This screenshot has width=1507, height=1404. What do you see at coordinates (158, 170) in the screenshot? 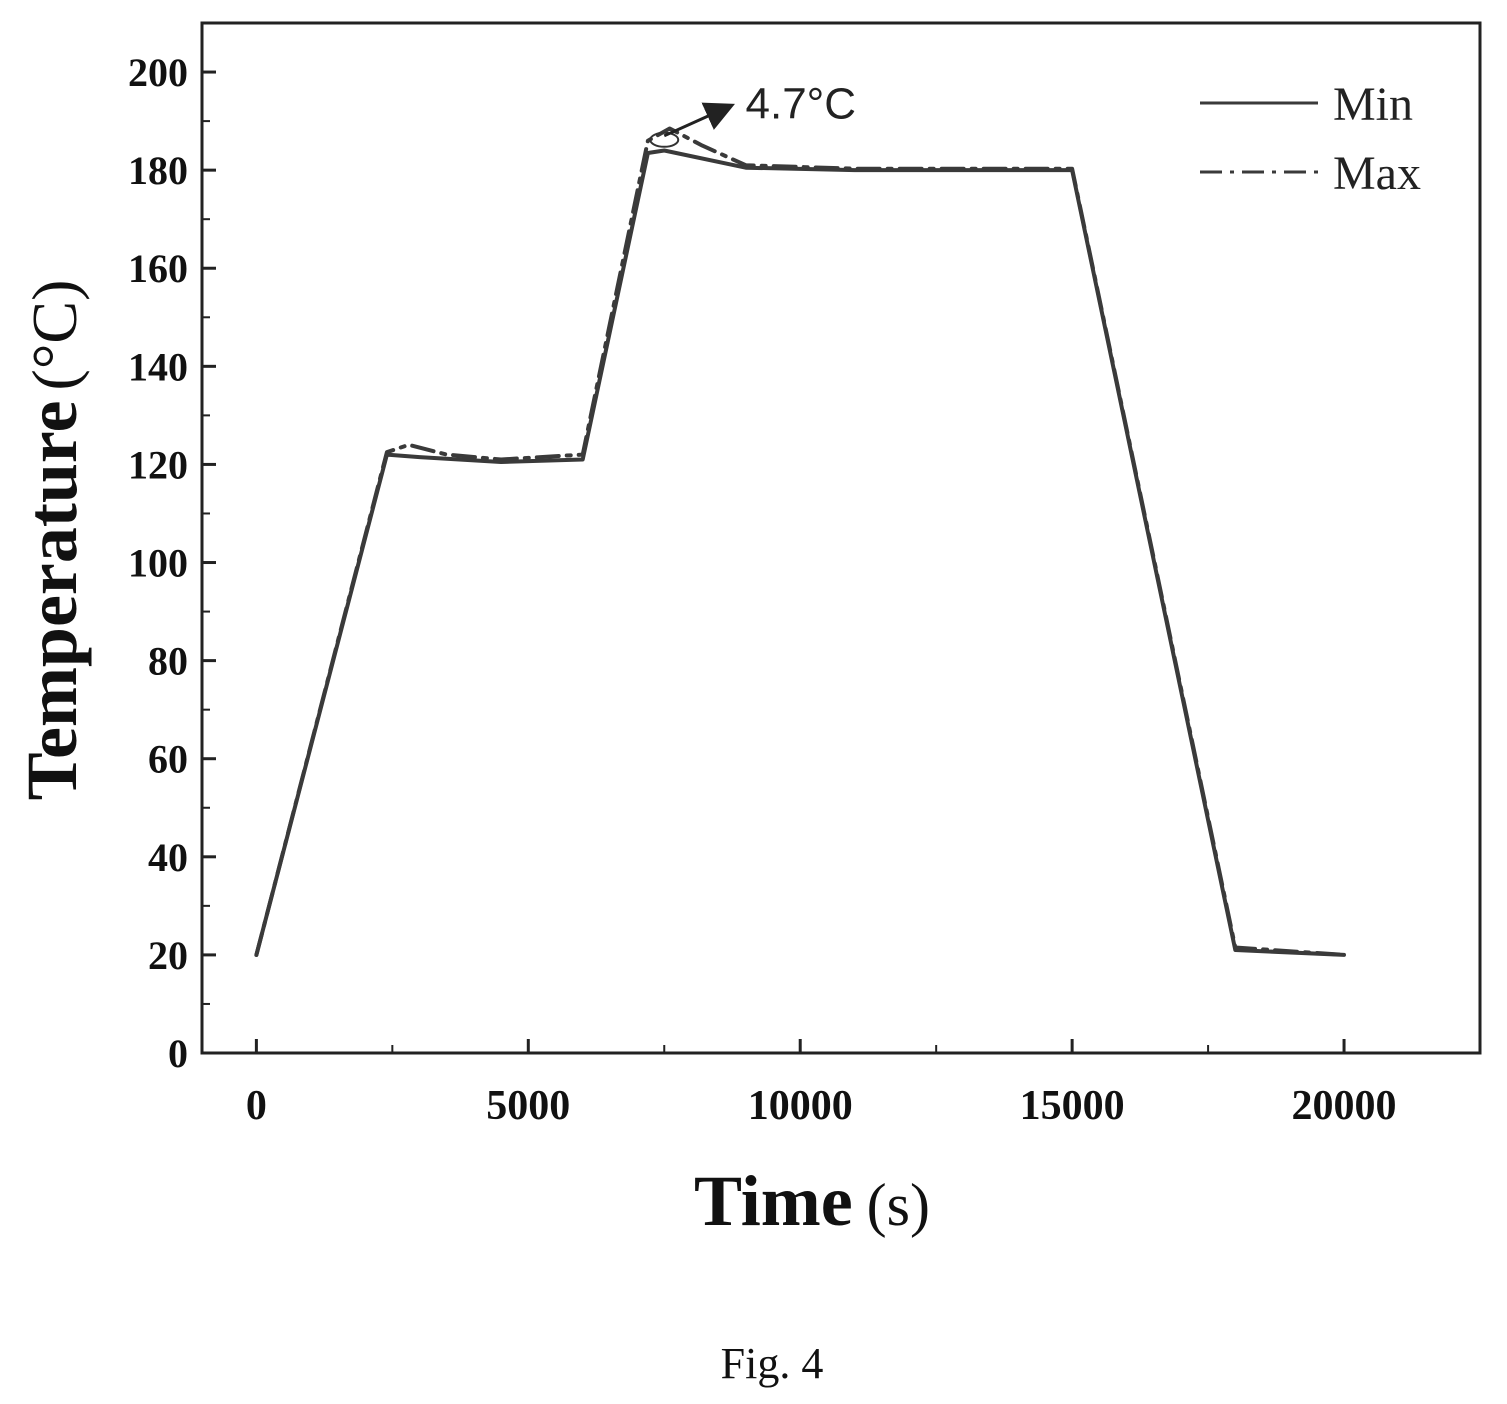
I see `y-tick-label: 180` at bounding box center [158, 170].